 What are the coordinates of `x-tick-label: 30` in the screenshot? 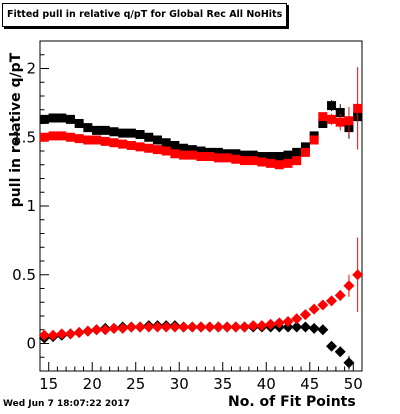 It's located at (179, 384).